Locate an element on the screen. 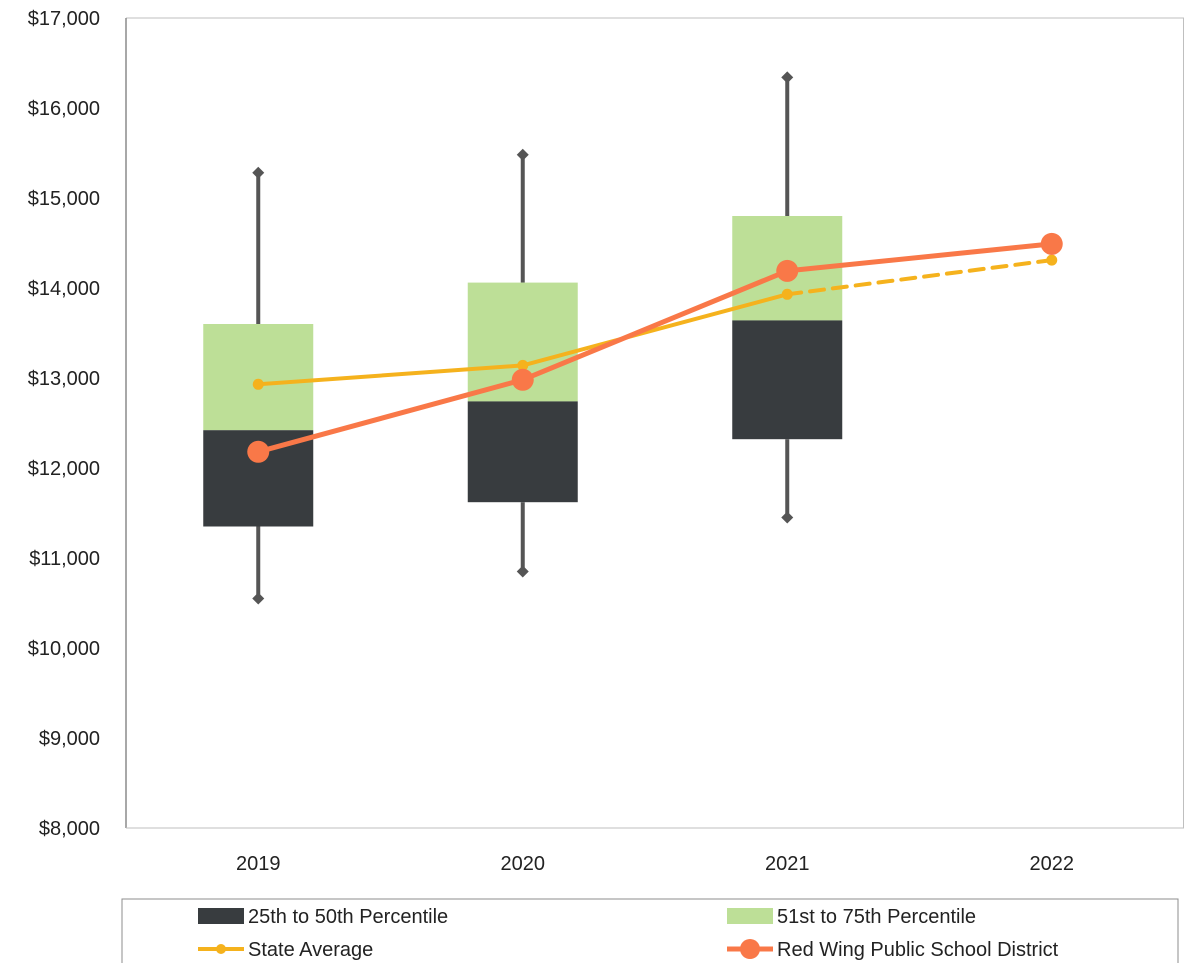 This screenshot has height=968, width=1184. y-tick-label: $9,000 is located at coordinates (69, 739).